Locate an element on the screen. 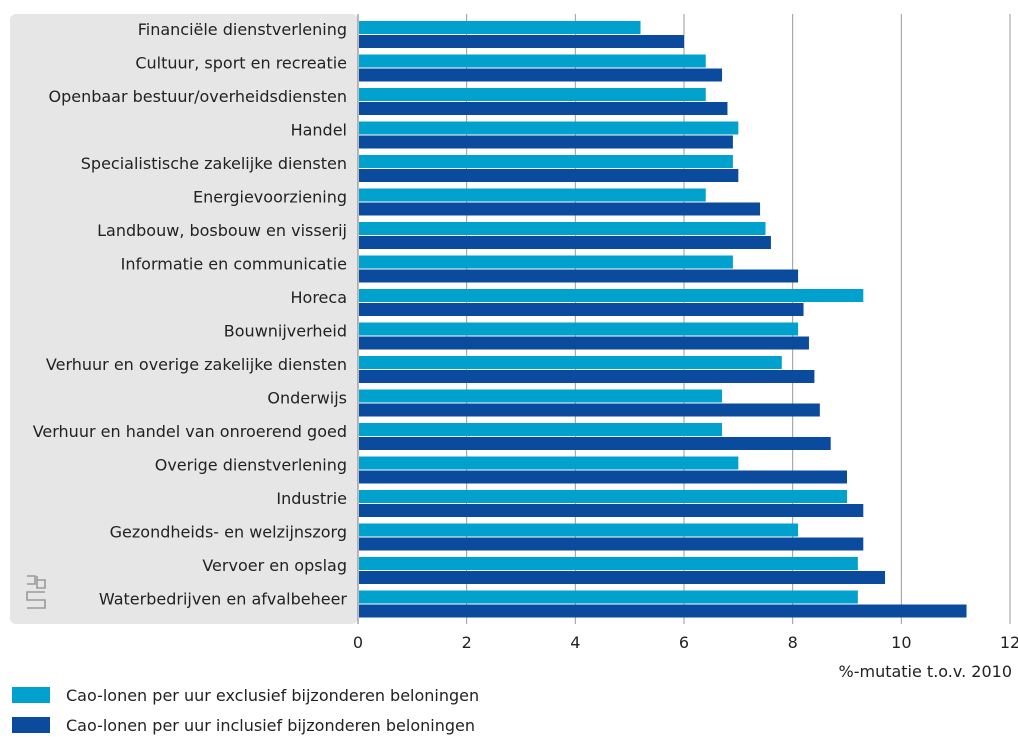  x-tick-label: 6 is located at coordinates (684, 642).